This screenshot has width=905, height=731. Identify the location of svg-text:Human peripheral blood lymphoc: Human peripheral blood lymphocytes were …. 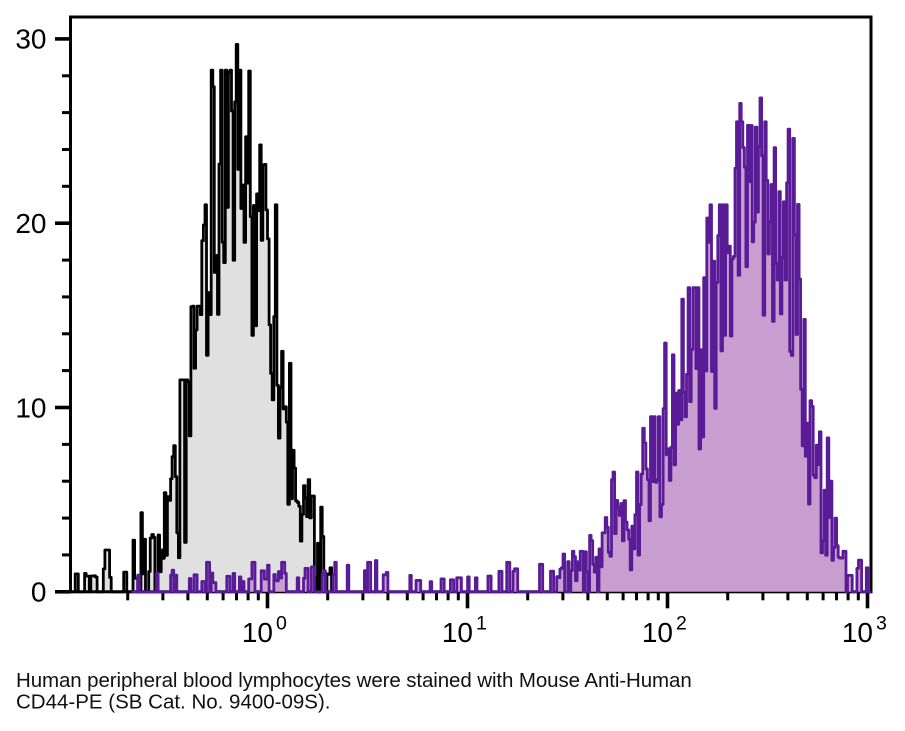
(354, 680).